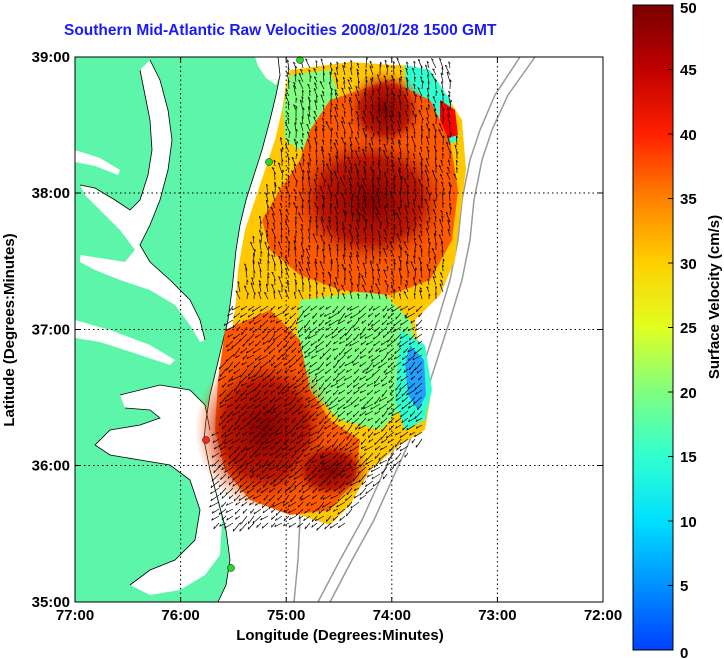 Image resolution: width=724 pixels, height=659 pixels. I want to click on x-tick-label: 77:00, so click(75, 615).